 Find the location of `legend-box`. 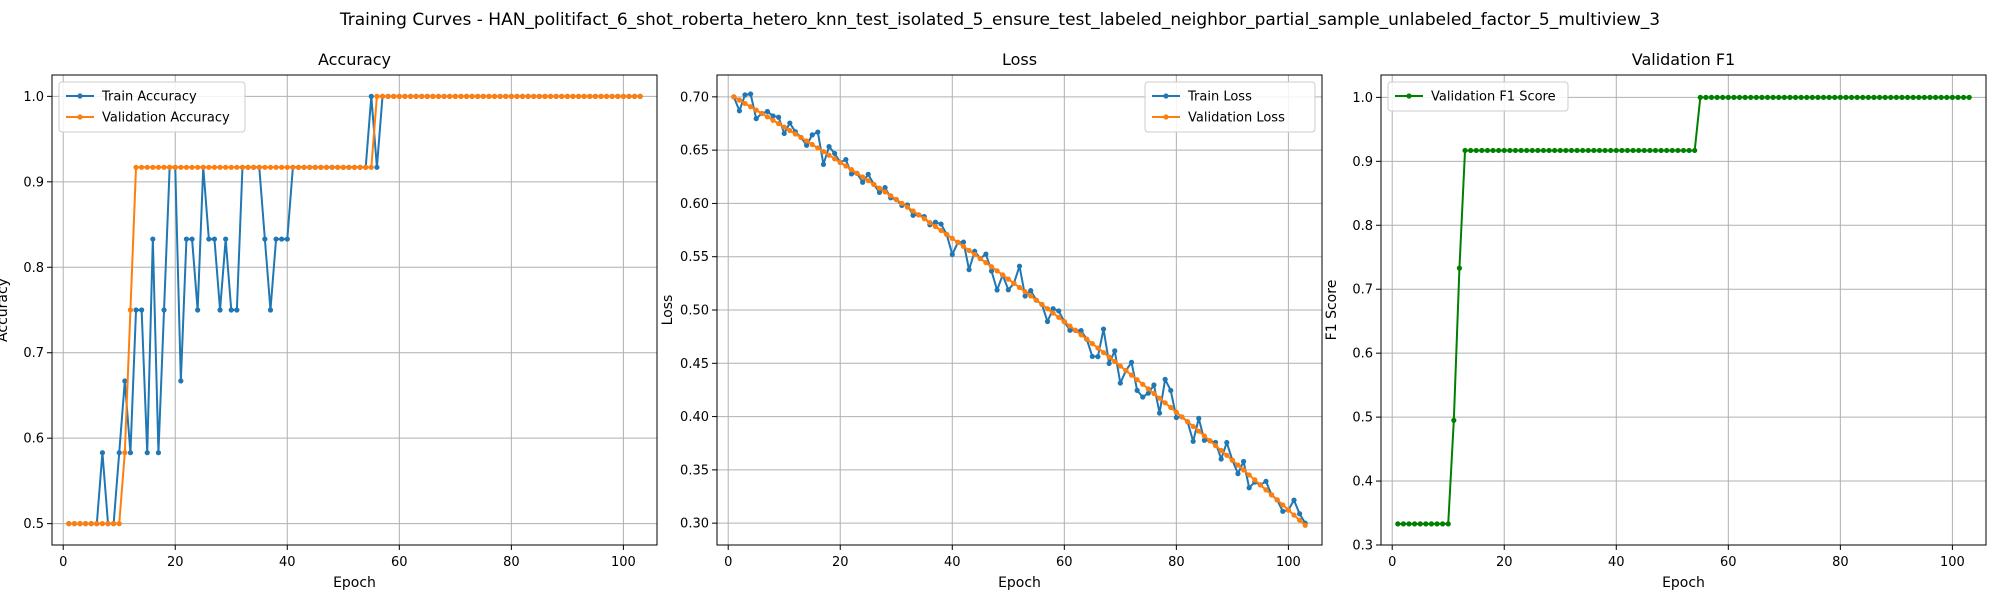

legend-box is located at coordinates (1230, 107).